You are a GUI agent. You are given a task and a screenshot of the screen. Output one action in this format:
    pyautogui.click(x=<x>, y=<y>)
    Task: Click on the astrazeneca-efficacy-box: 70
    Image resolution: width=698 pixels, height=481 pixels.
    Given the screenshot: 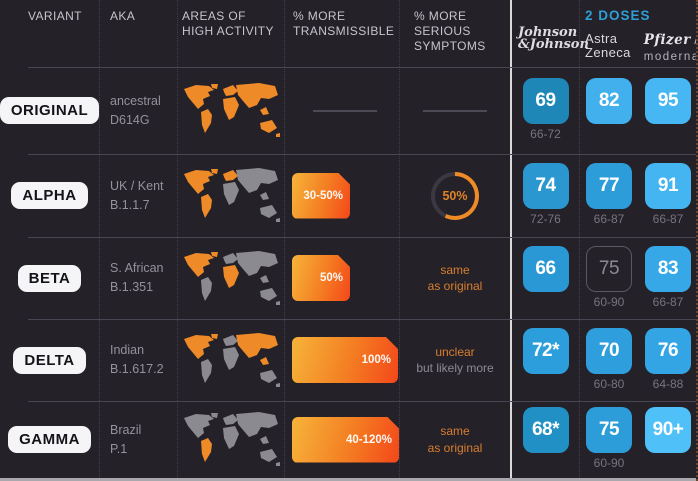 What is the action you would take?
    pyautogui.click(x=609, y=350)
    